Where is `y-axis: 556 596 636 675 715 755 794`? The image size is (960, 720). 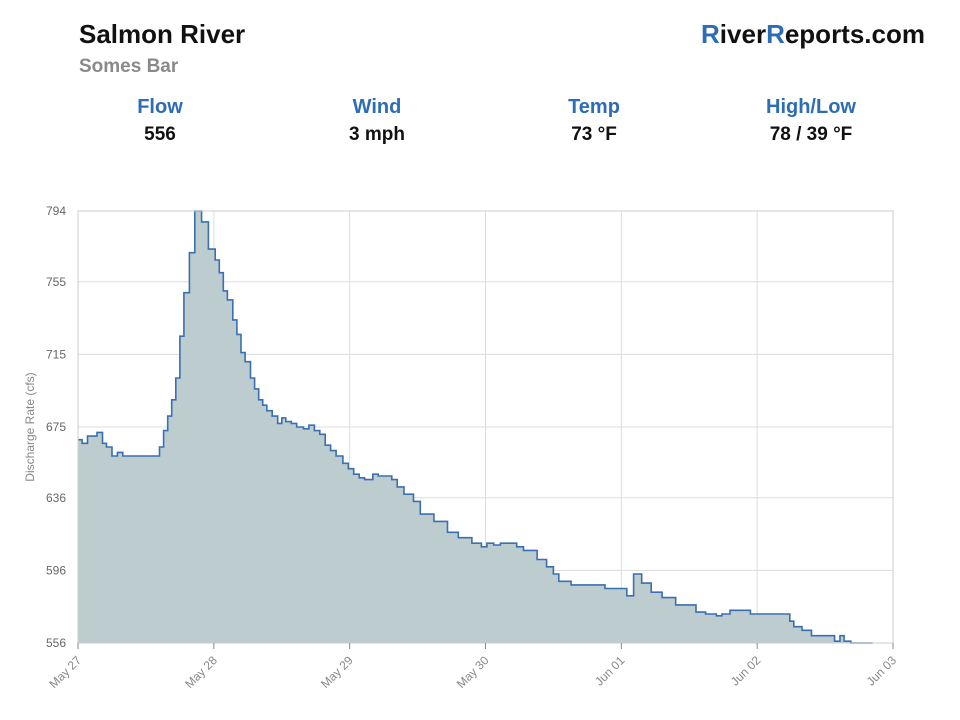 y-axis: 556 596 636 675 715 755 794 is located at coordinates (56, 427).